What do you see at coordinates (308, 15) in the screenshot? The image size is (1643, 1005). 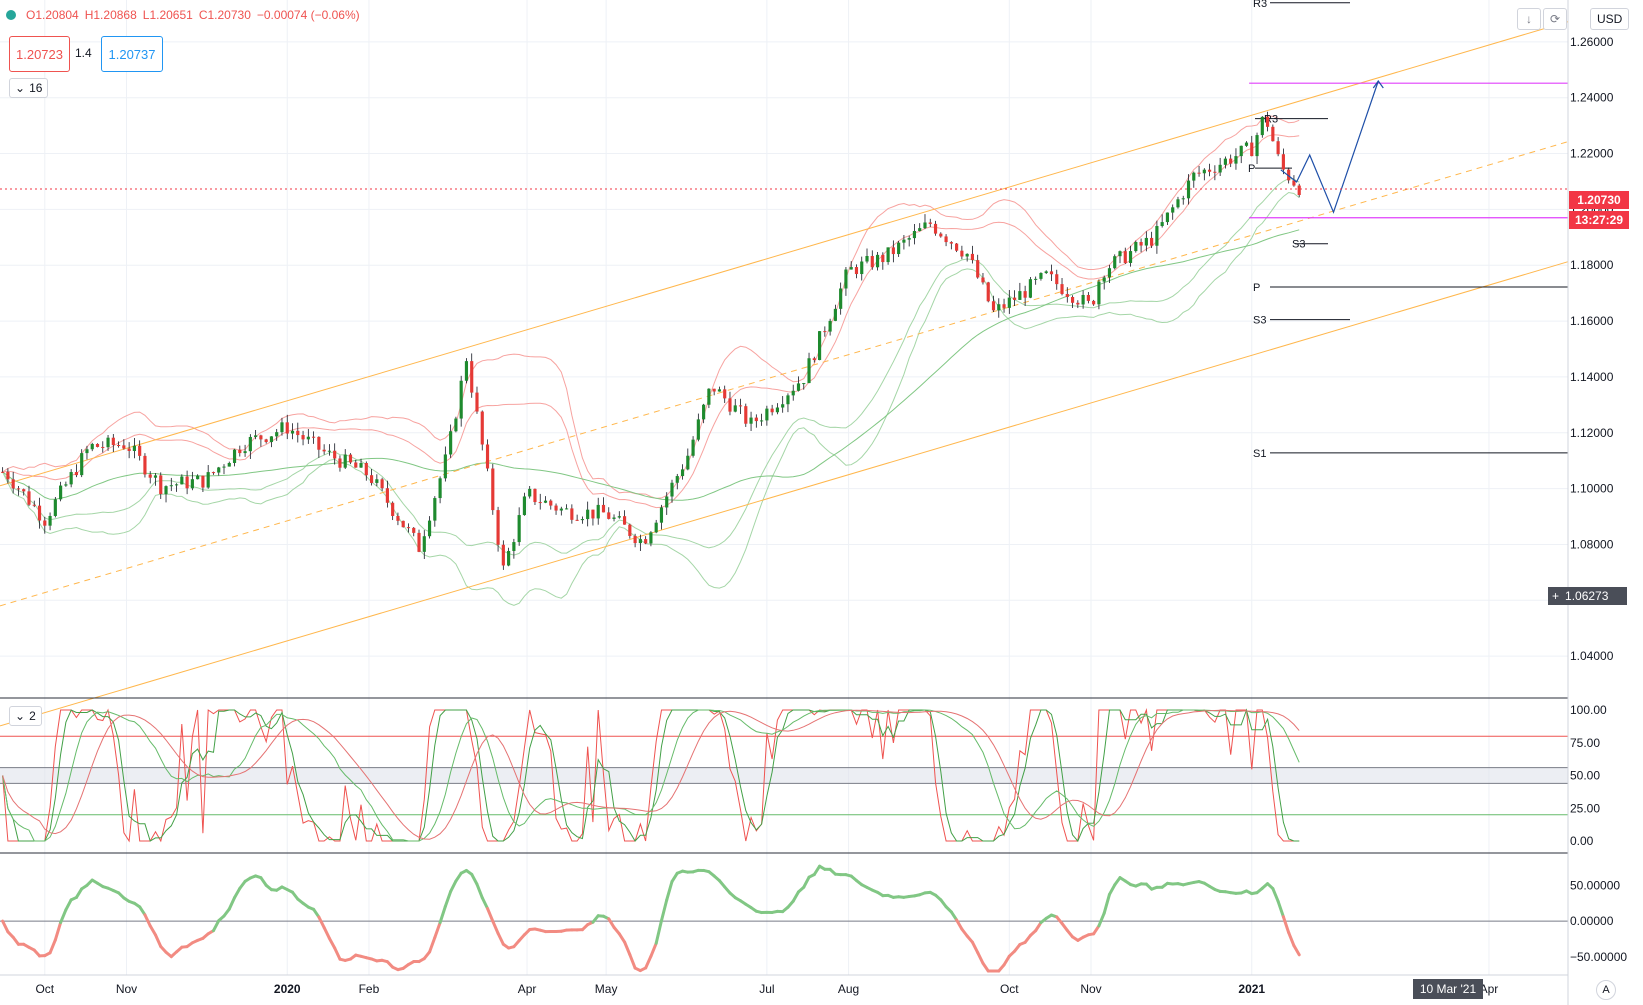 I see `change-value: −0.00074 (−0.06%)` at bounding box center [308, 15].